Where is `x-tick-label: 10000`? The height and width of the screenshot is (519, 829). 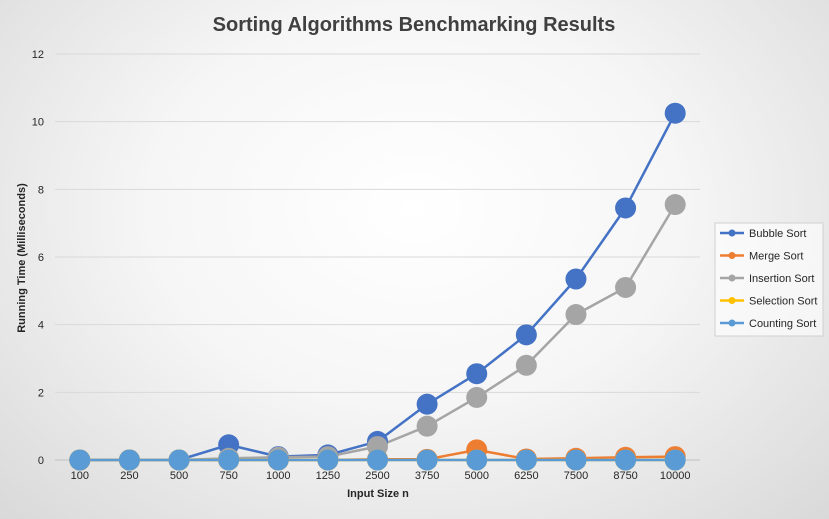
x-tick-label: 10000 is located at coordinates (675, 476).